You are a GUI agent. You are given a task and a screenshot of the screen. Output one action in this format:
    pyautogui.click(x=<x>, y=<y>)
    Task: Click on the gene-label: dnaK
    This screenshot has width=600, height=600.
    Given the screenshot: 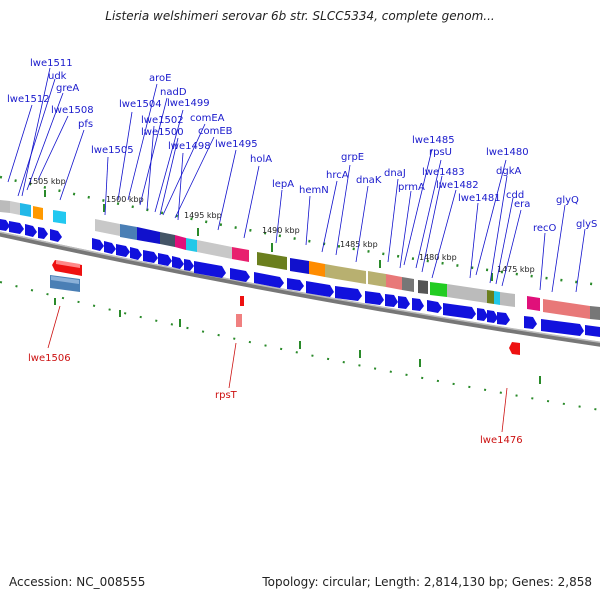 What is the action you would take?
    pyautogui.click(x=369, y=180)
    